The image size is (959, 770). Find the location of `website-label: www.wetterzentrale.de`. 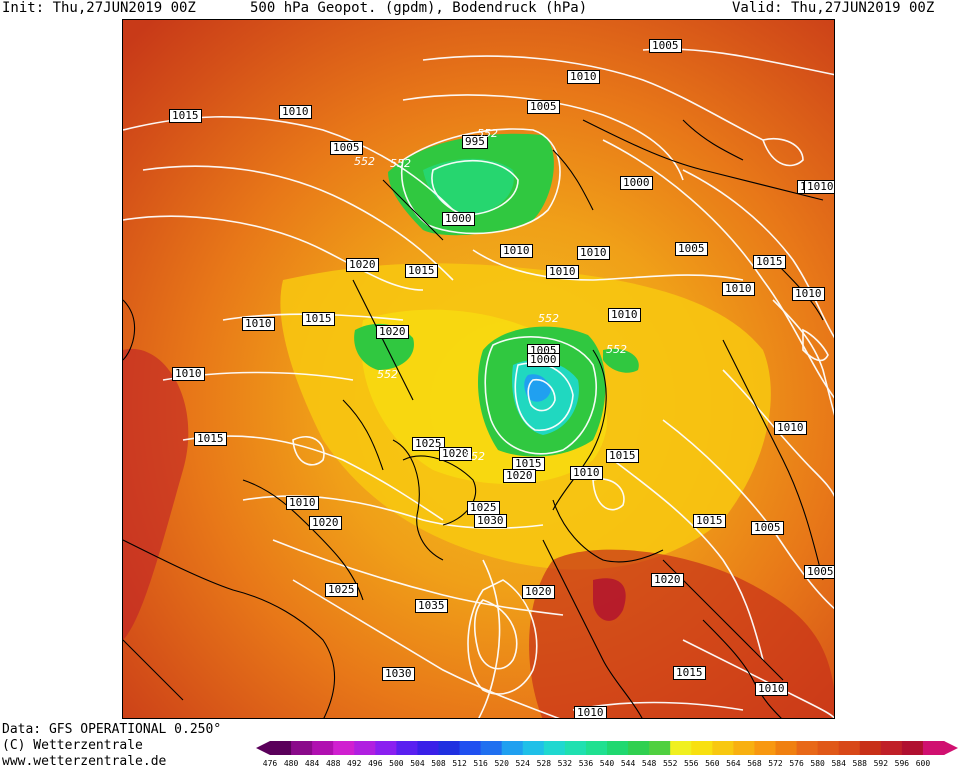

website-label: www.wetterzentrale.de is located at coordinates (84, 761).